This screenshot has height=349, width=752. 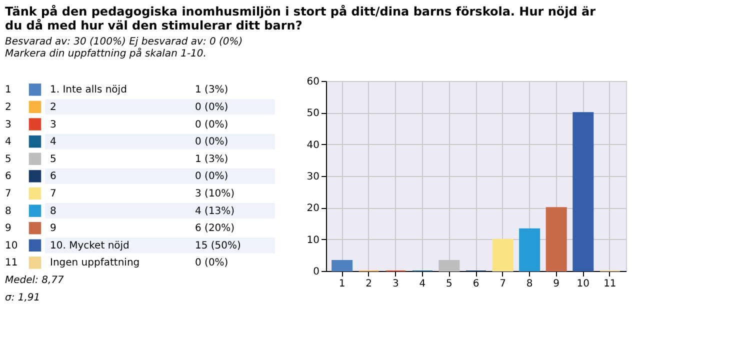 I want to click on text: Besvarad av: 30 (100%) Ej besvarad av: 0 (0%), so click(x=124, y=42).